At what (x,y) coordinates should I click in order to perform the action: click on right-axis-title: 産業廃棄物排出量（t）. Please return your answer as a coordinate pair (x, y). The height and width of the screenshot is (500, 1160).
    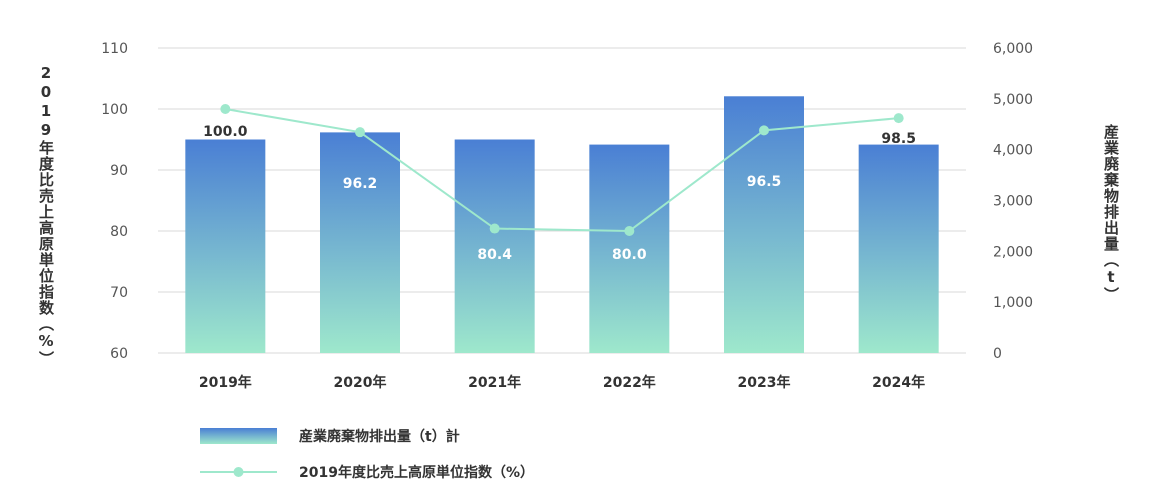
    Looking at the image, I should click on (1111, 213).